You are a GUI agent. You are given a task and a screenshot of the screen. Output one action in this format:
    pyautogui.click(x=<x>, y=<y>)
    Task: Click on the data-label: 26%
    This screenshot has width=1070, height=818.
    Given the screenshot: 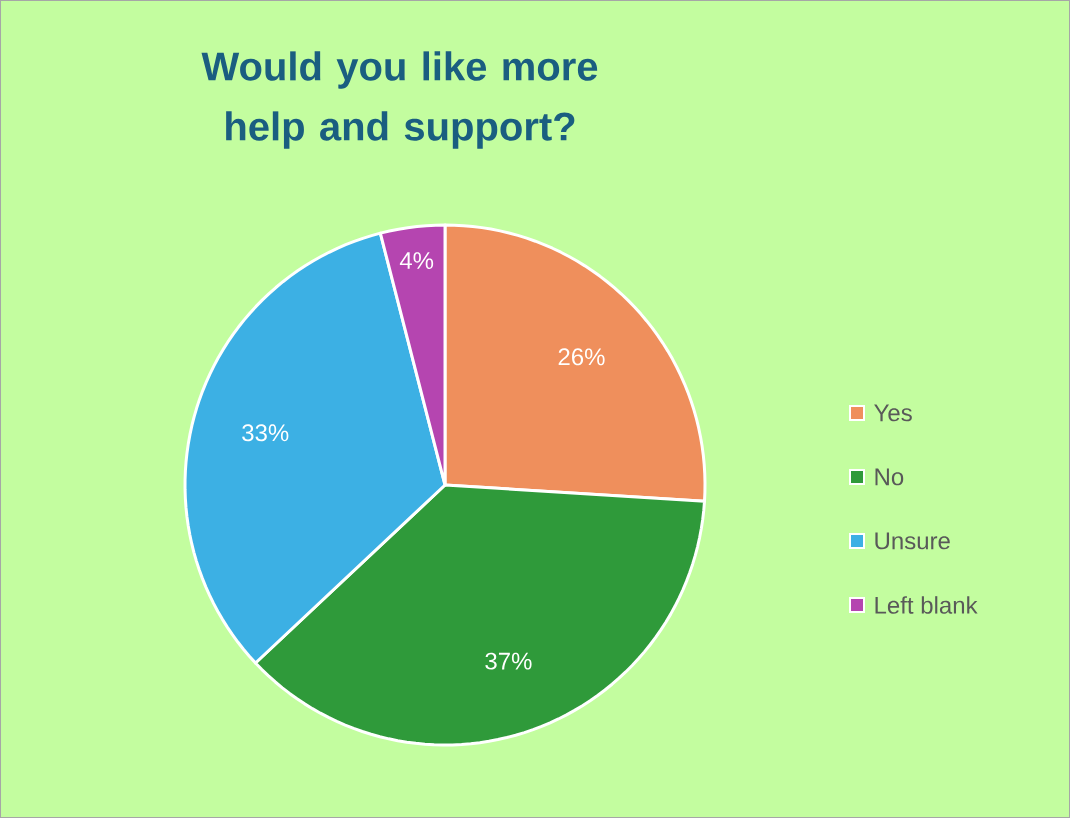 What is the action you would take?
    pyautogui.click(x=581, y=357)
    